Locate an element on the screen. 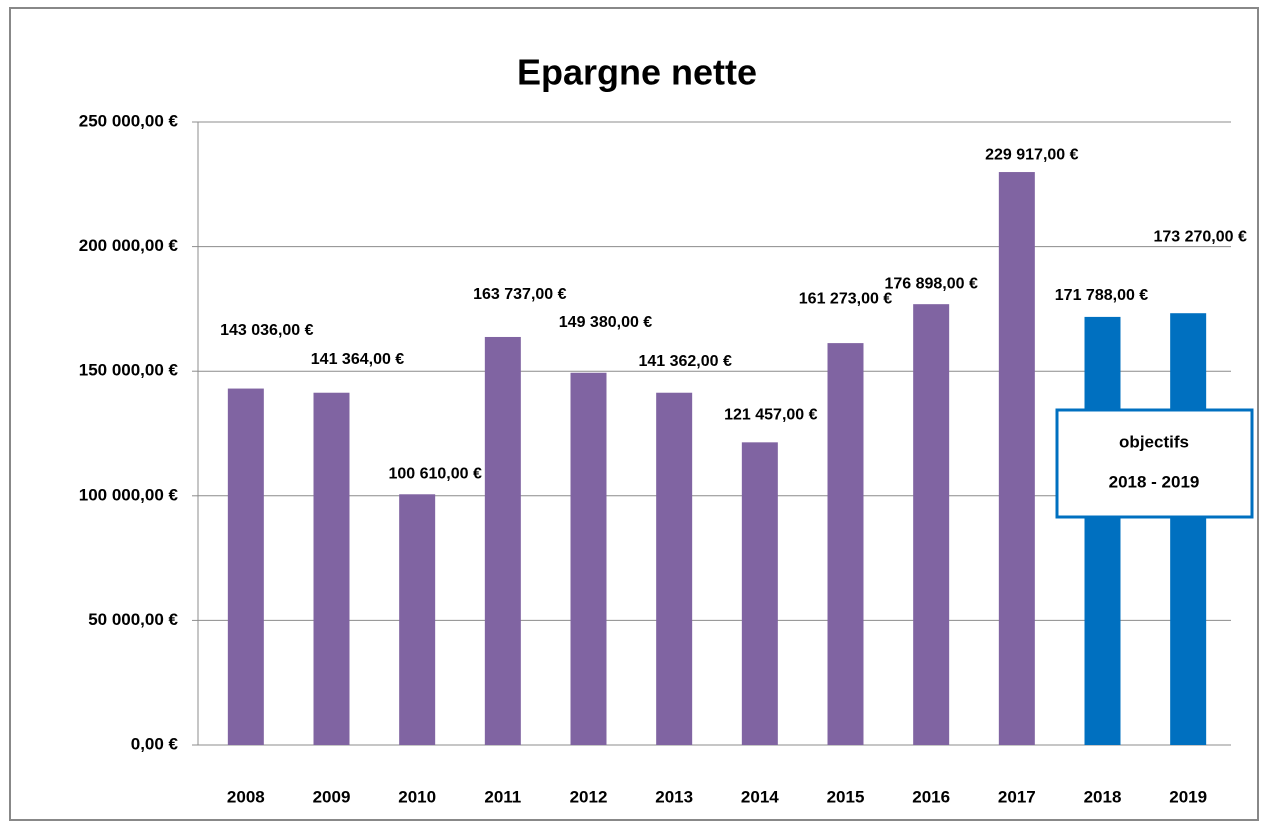  annotation-text: 2018 - 2019 is located at coordinates (1154, 481).